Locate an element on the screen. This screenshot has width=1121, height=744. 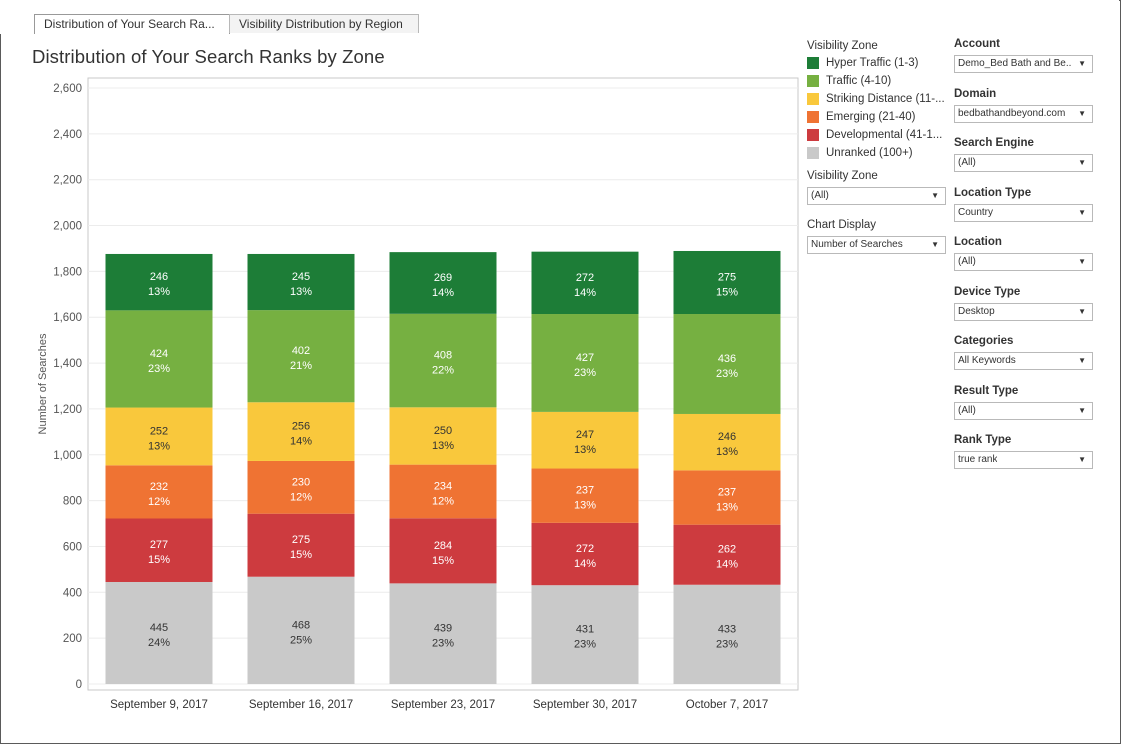
legend-item: Emerging (21-40) is located at coordinates (877, 117).